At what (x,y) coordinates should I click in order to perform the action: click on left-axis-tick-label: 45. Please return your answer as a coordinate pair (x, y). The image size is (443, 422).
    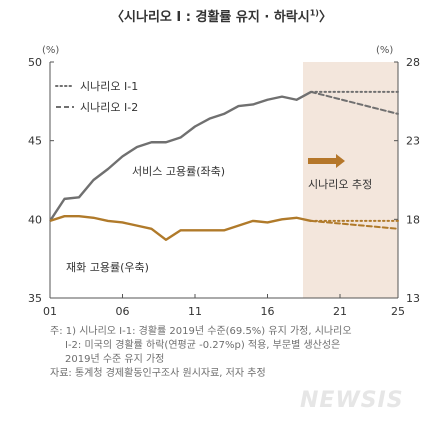
    Looking at the image, I should click on (35, 141).